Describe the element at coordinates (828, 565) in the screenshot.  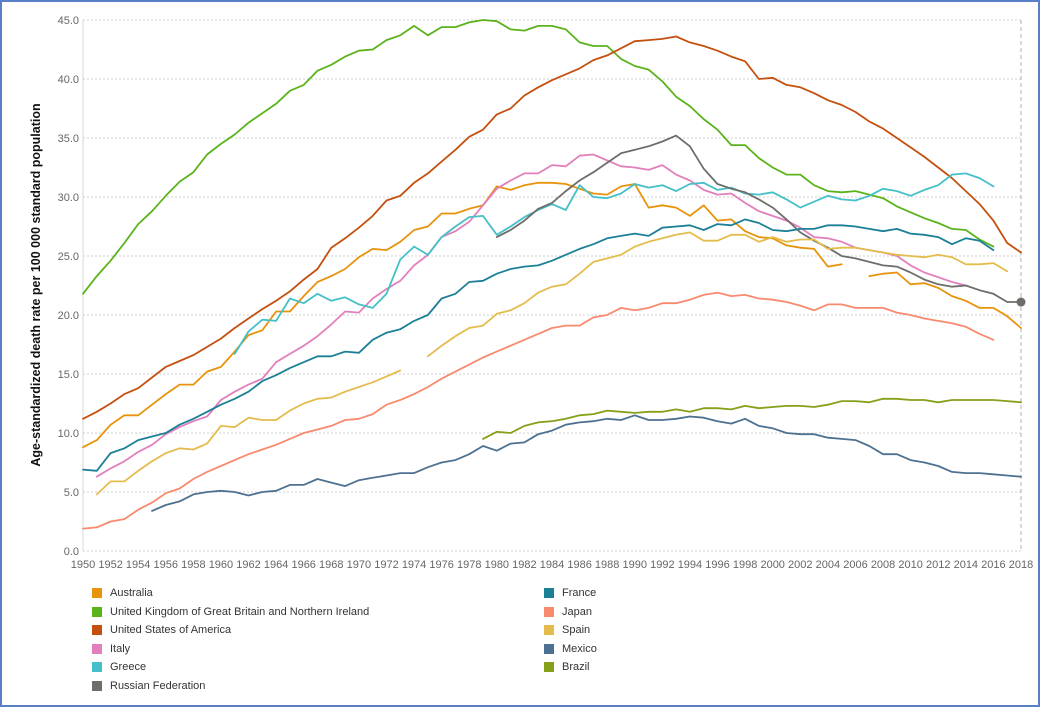
I see `x-tick-label: 2004` at that location.